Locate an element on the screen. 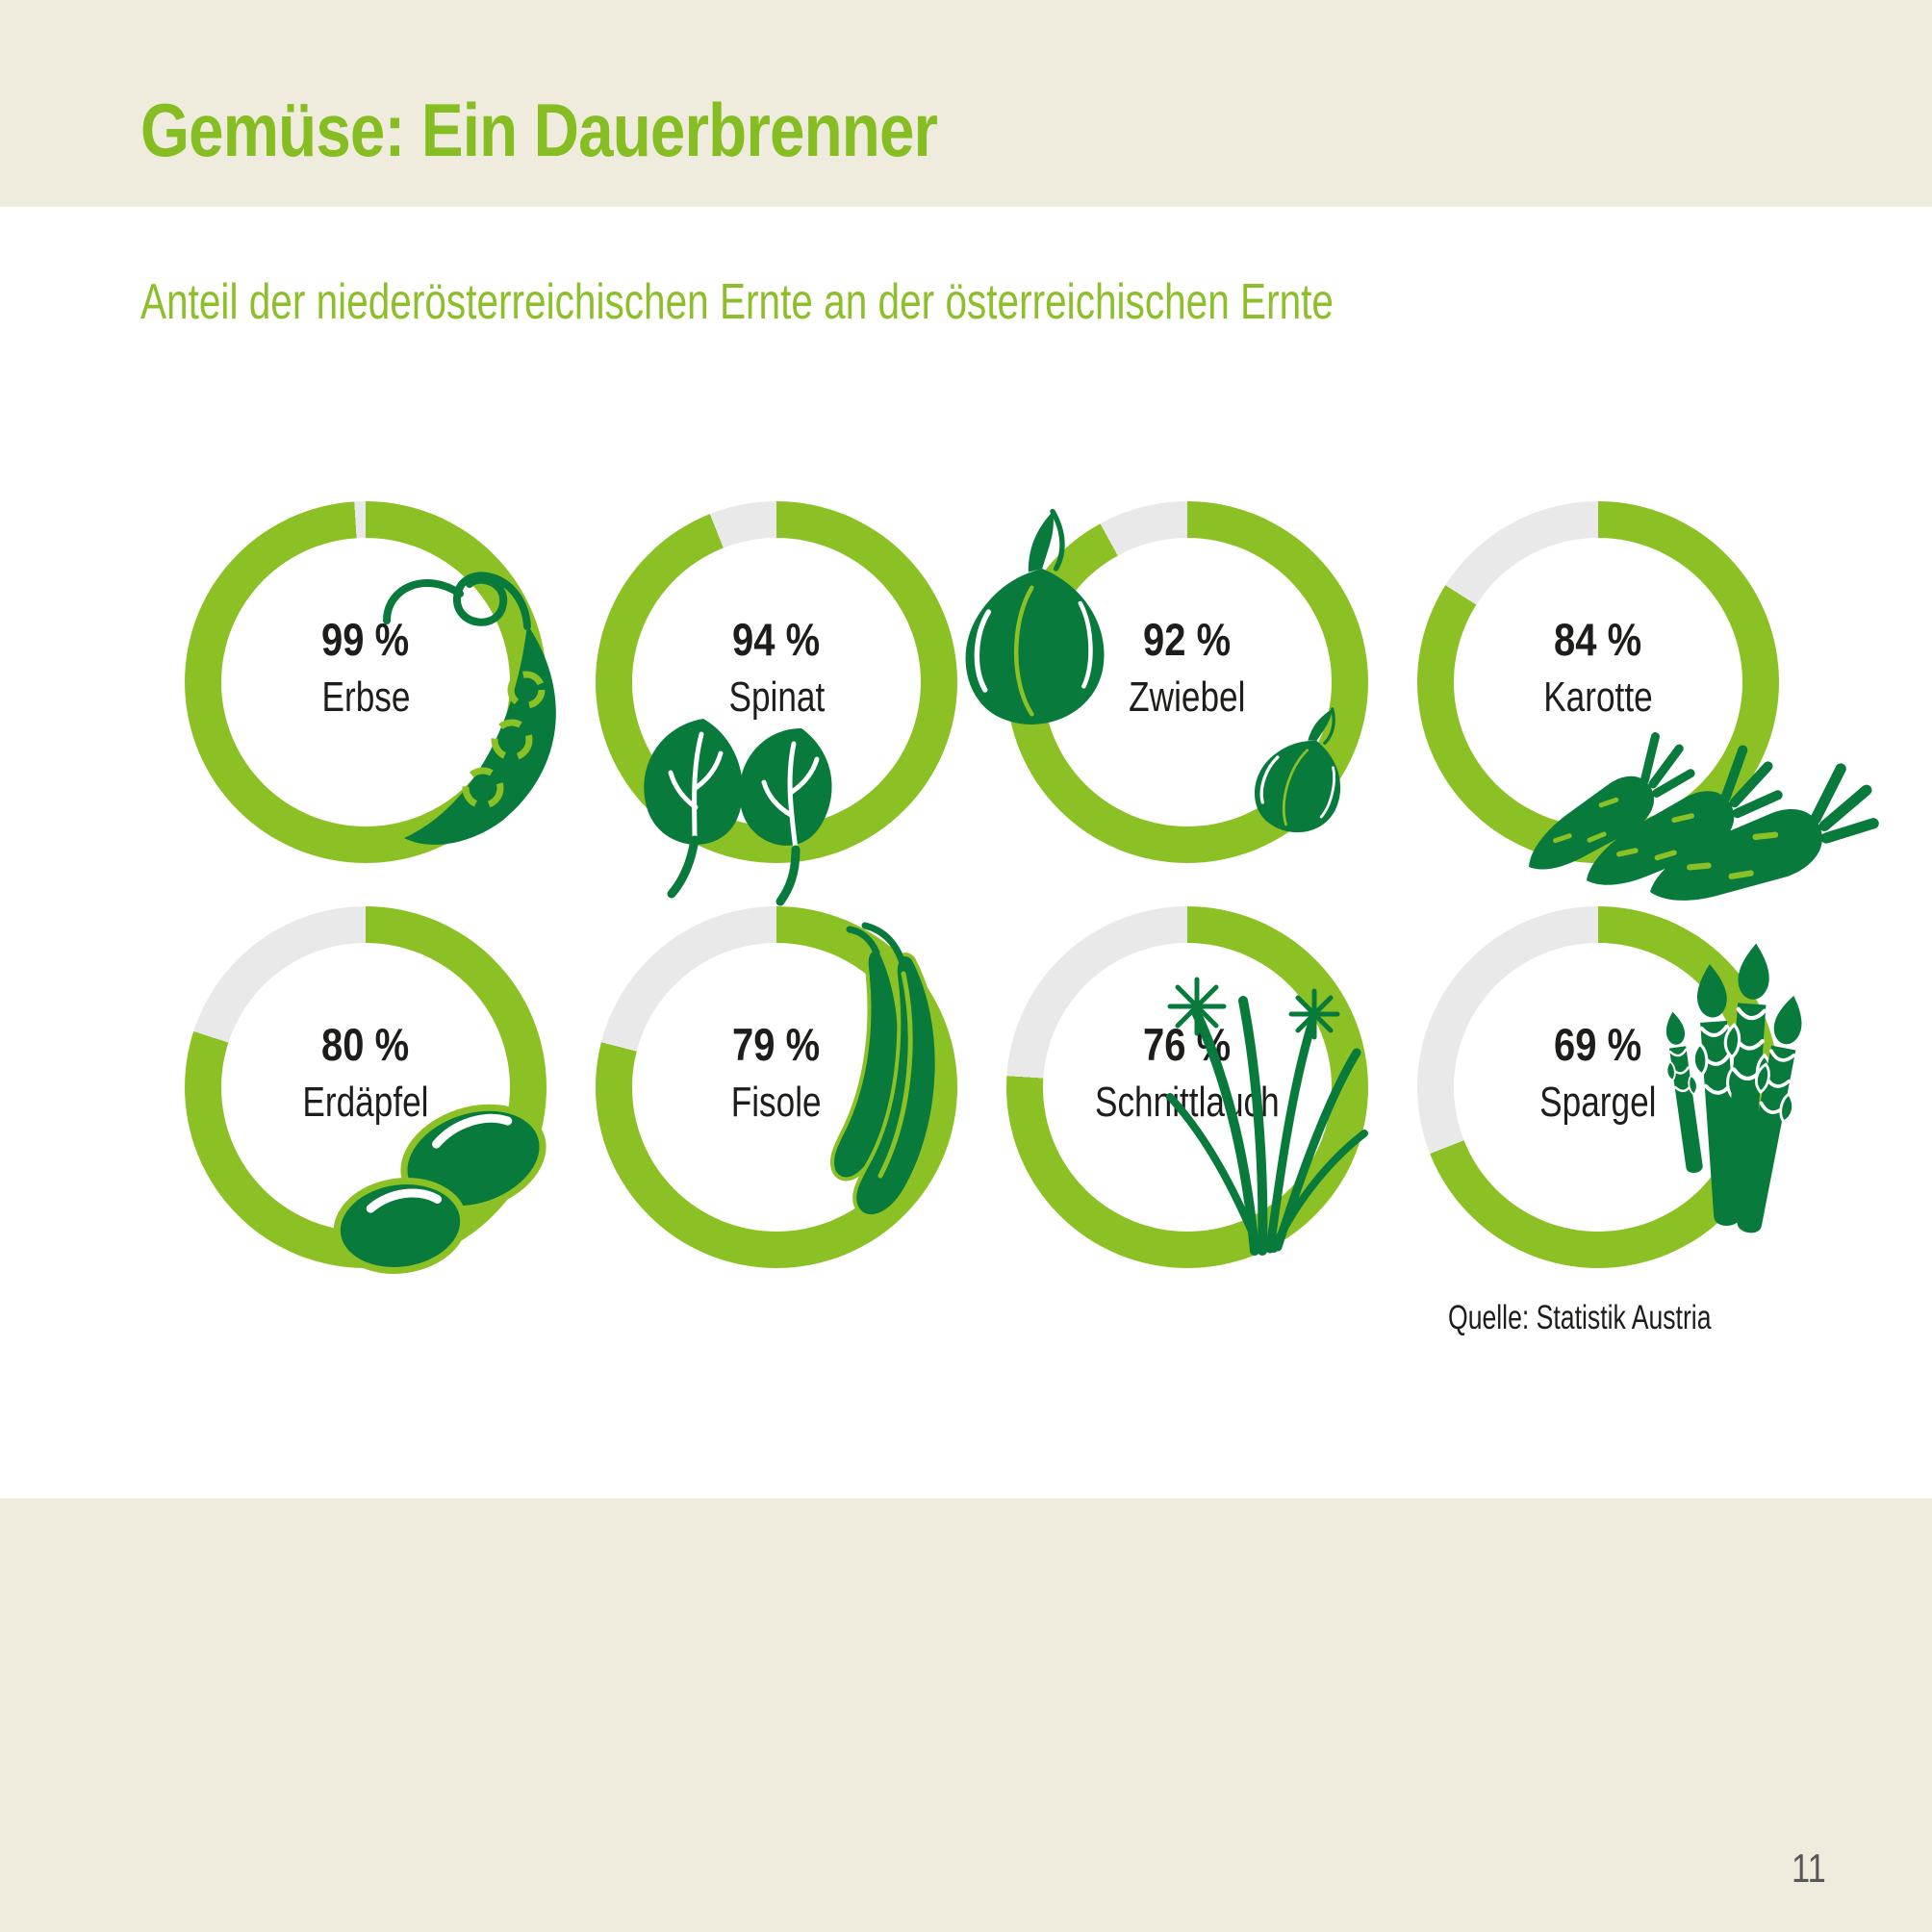 This screenshot has width=1932, height=1932. donut-chart: 76 % Schnittlauch is located at coordinates (1187, 1087).